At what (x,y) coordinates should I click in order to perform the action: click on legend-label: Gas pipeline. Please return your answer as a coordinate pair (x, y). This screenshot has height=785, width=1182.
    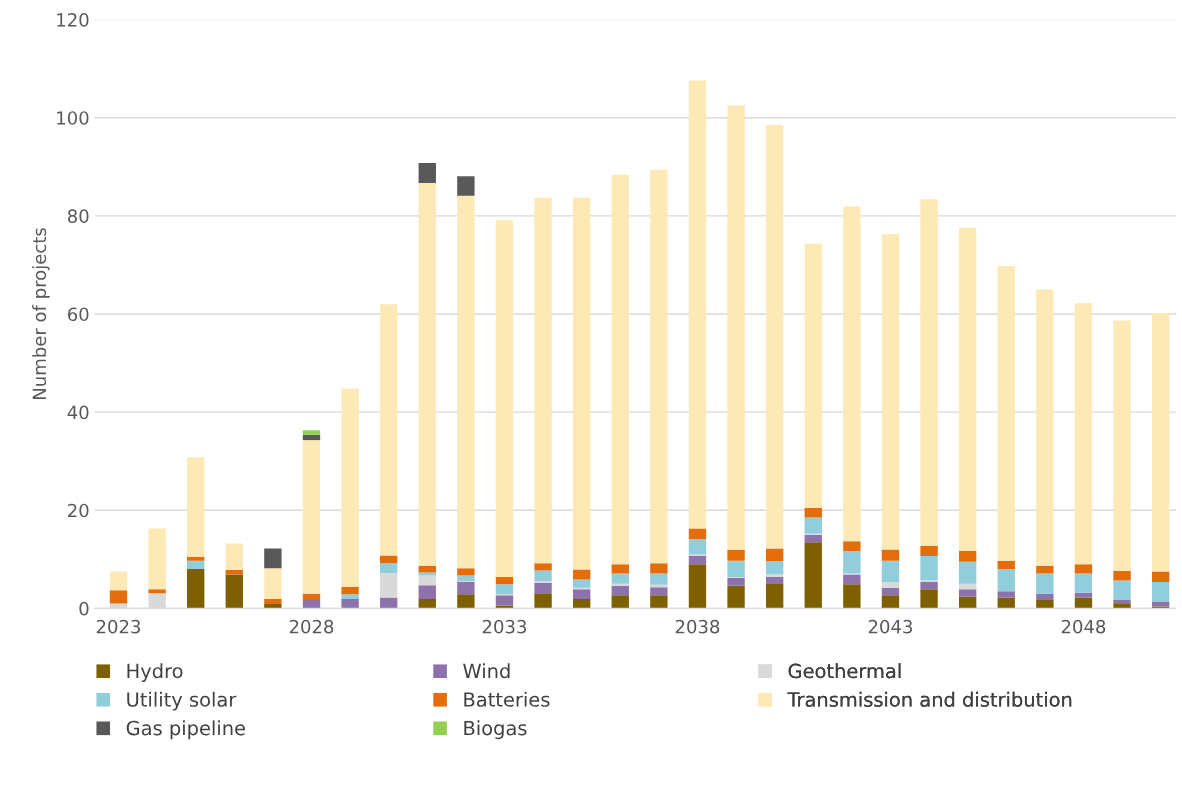
    Looking at the image, I should click on (185, 730).